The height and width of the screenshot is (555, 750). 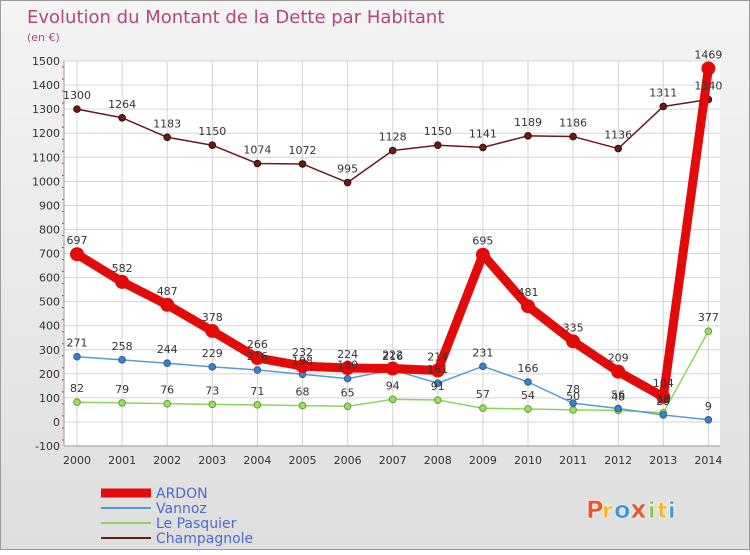 I want to click on data-label-ardon: 214, so click(x=437, y=356).